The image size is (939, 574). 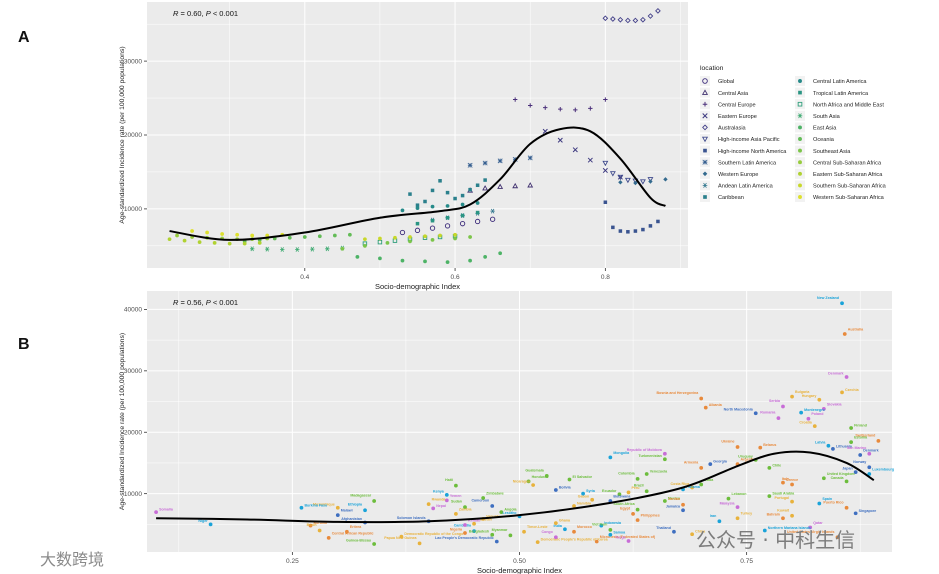 What do you see at coordinates (358, 541) in the screenshot?
I see `point-label: Guinea-Bissau` at bounding box center [358, 541].